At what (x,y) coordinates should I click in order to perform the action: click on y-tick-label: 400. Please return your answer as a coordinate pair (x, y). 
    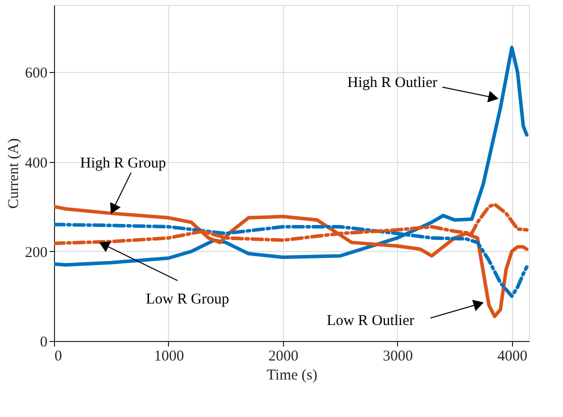
    Looking at the image, I should click on (36, 163).